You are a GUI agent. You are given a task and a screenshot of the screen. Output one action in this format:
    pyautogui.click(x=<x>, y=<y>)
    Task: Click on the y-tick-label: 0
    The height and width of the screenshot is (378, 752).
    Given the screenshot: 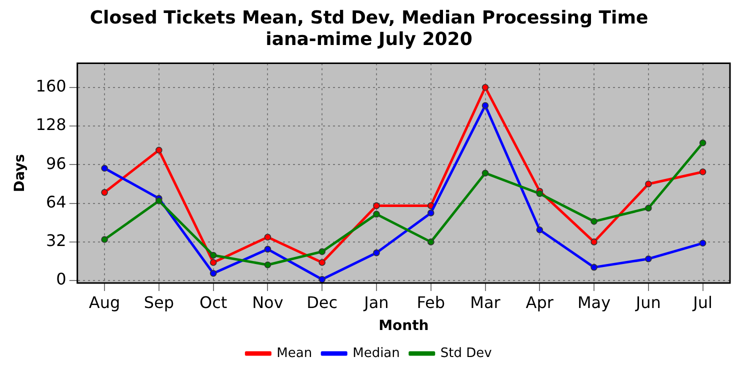 What is the action you would take?
    pyautogui.click(x=61, y=279)
    